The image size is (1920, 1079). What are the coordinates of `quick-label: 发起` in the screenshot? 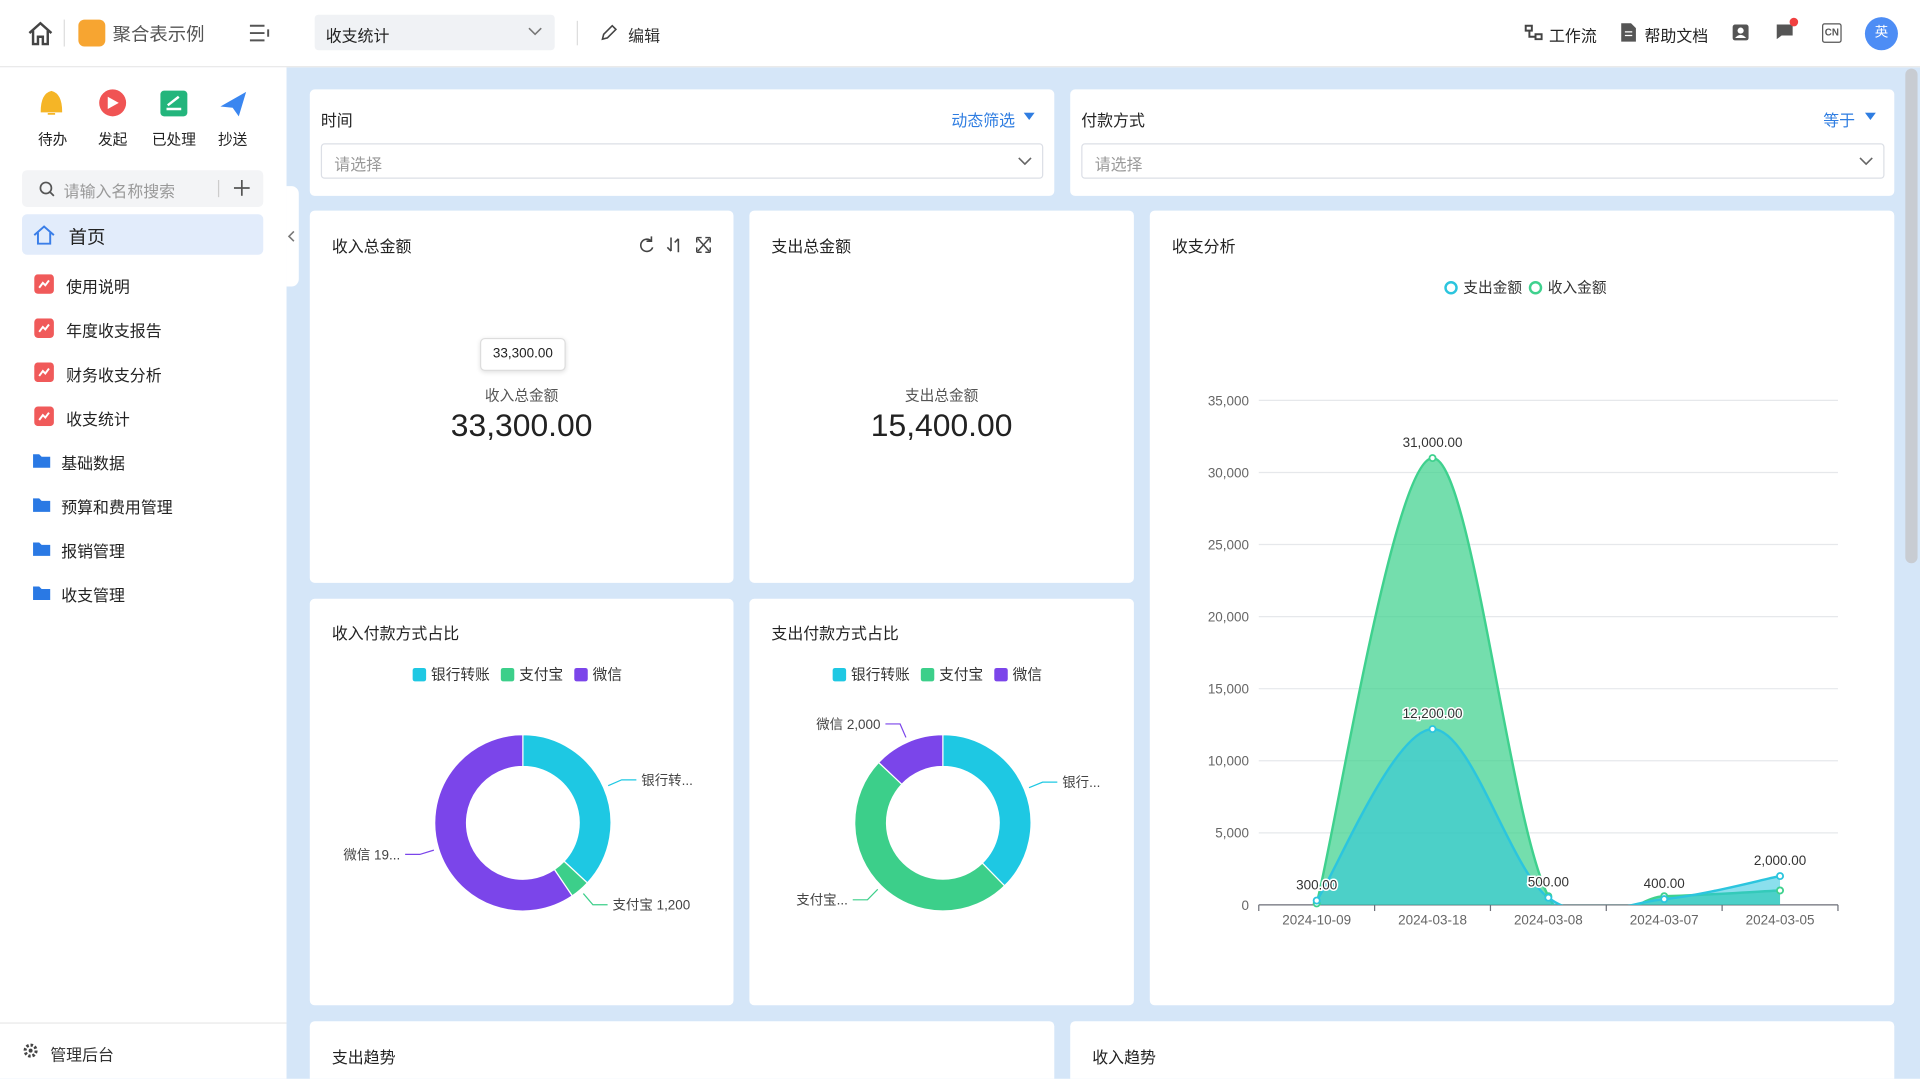 It's located at (112, 140).